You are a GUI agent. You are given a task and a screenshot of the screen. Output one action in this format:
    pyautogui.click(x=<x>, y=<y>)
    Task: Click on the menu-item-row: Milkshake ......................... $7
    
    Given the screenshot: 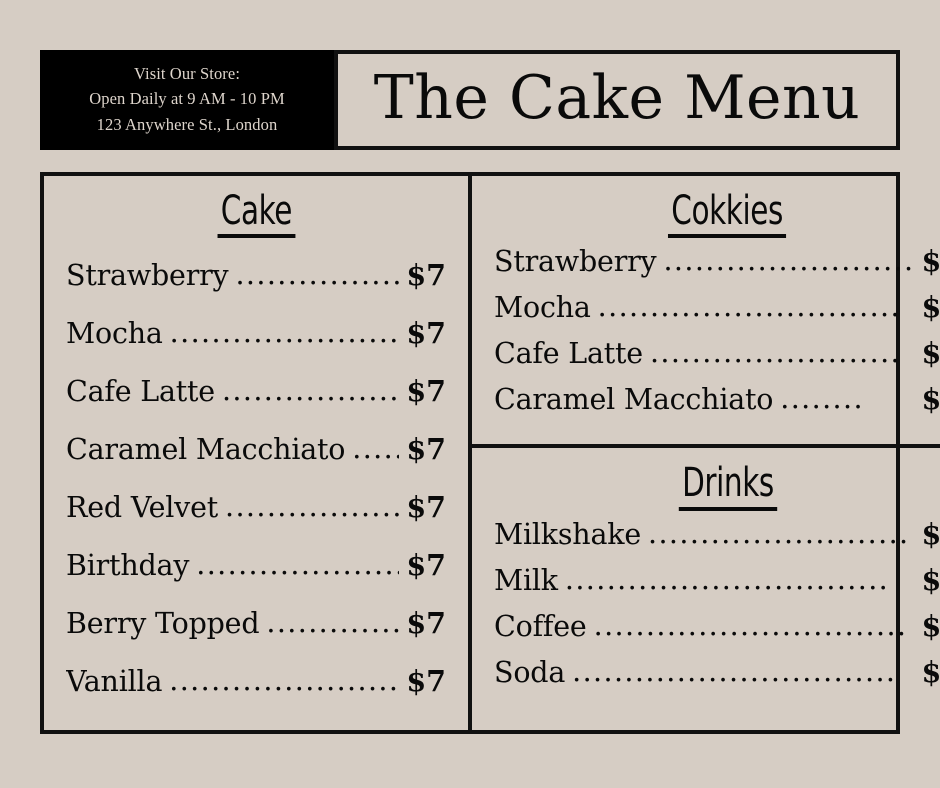 What is the action you would take?
    pyautogui.click(x=717, y=542)
    